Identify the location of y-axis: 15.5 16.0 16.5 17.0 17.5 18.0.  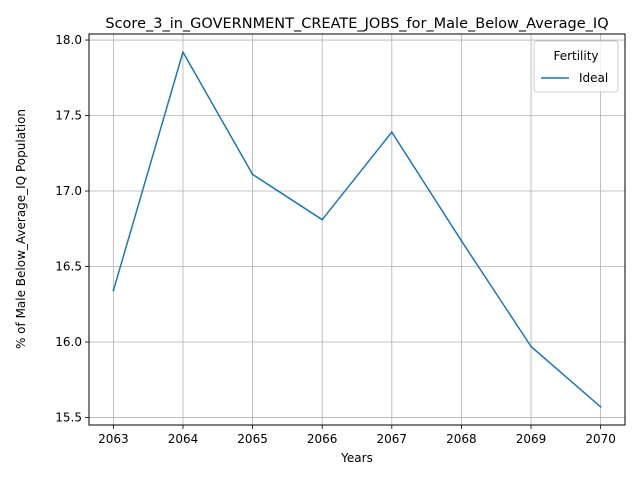
(72, 228).